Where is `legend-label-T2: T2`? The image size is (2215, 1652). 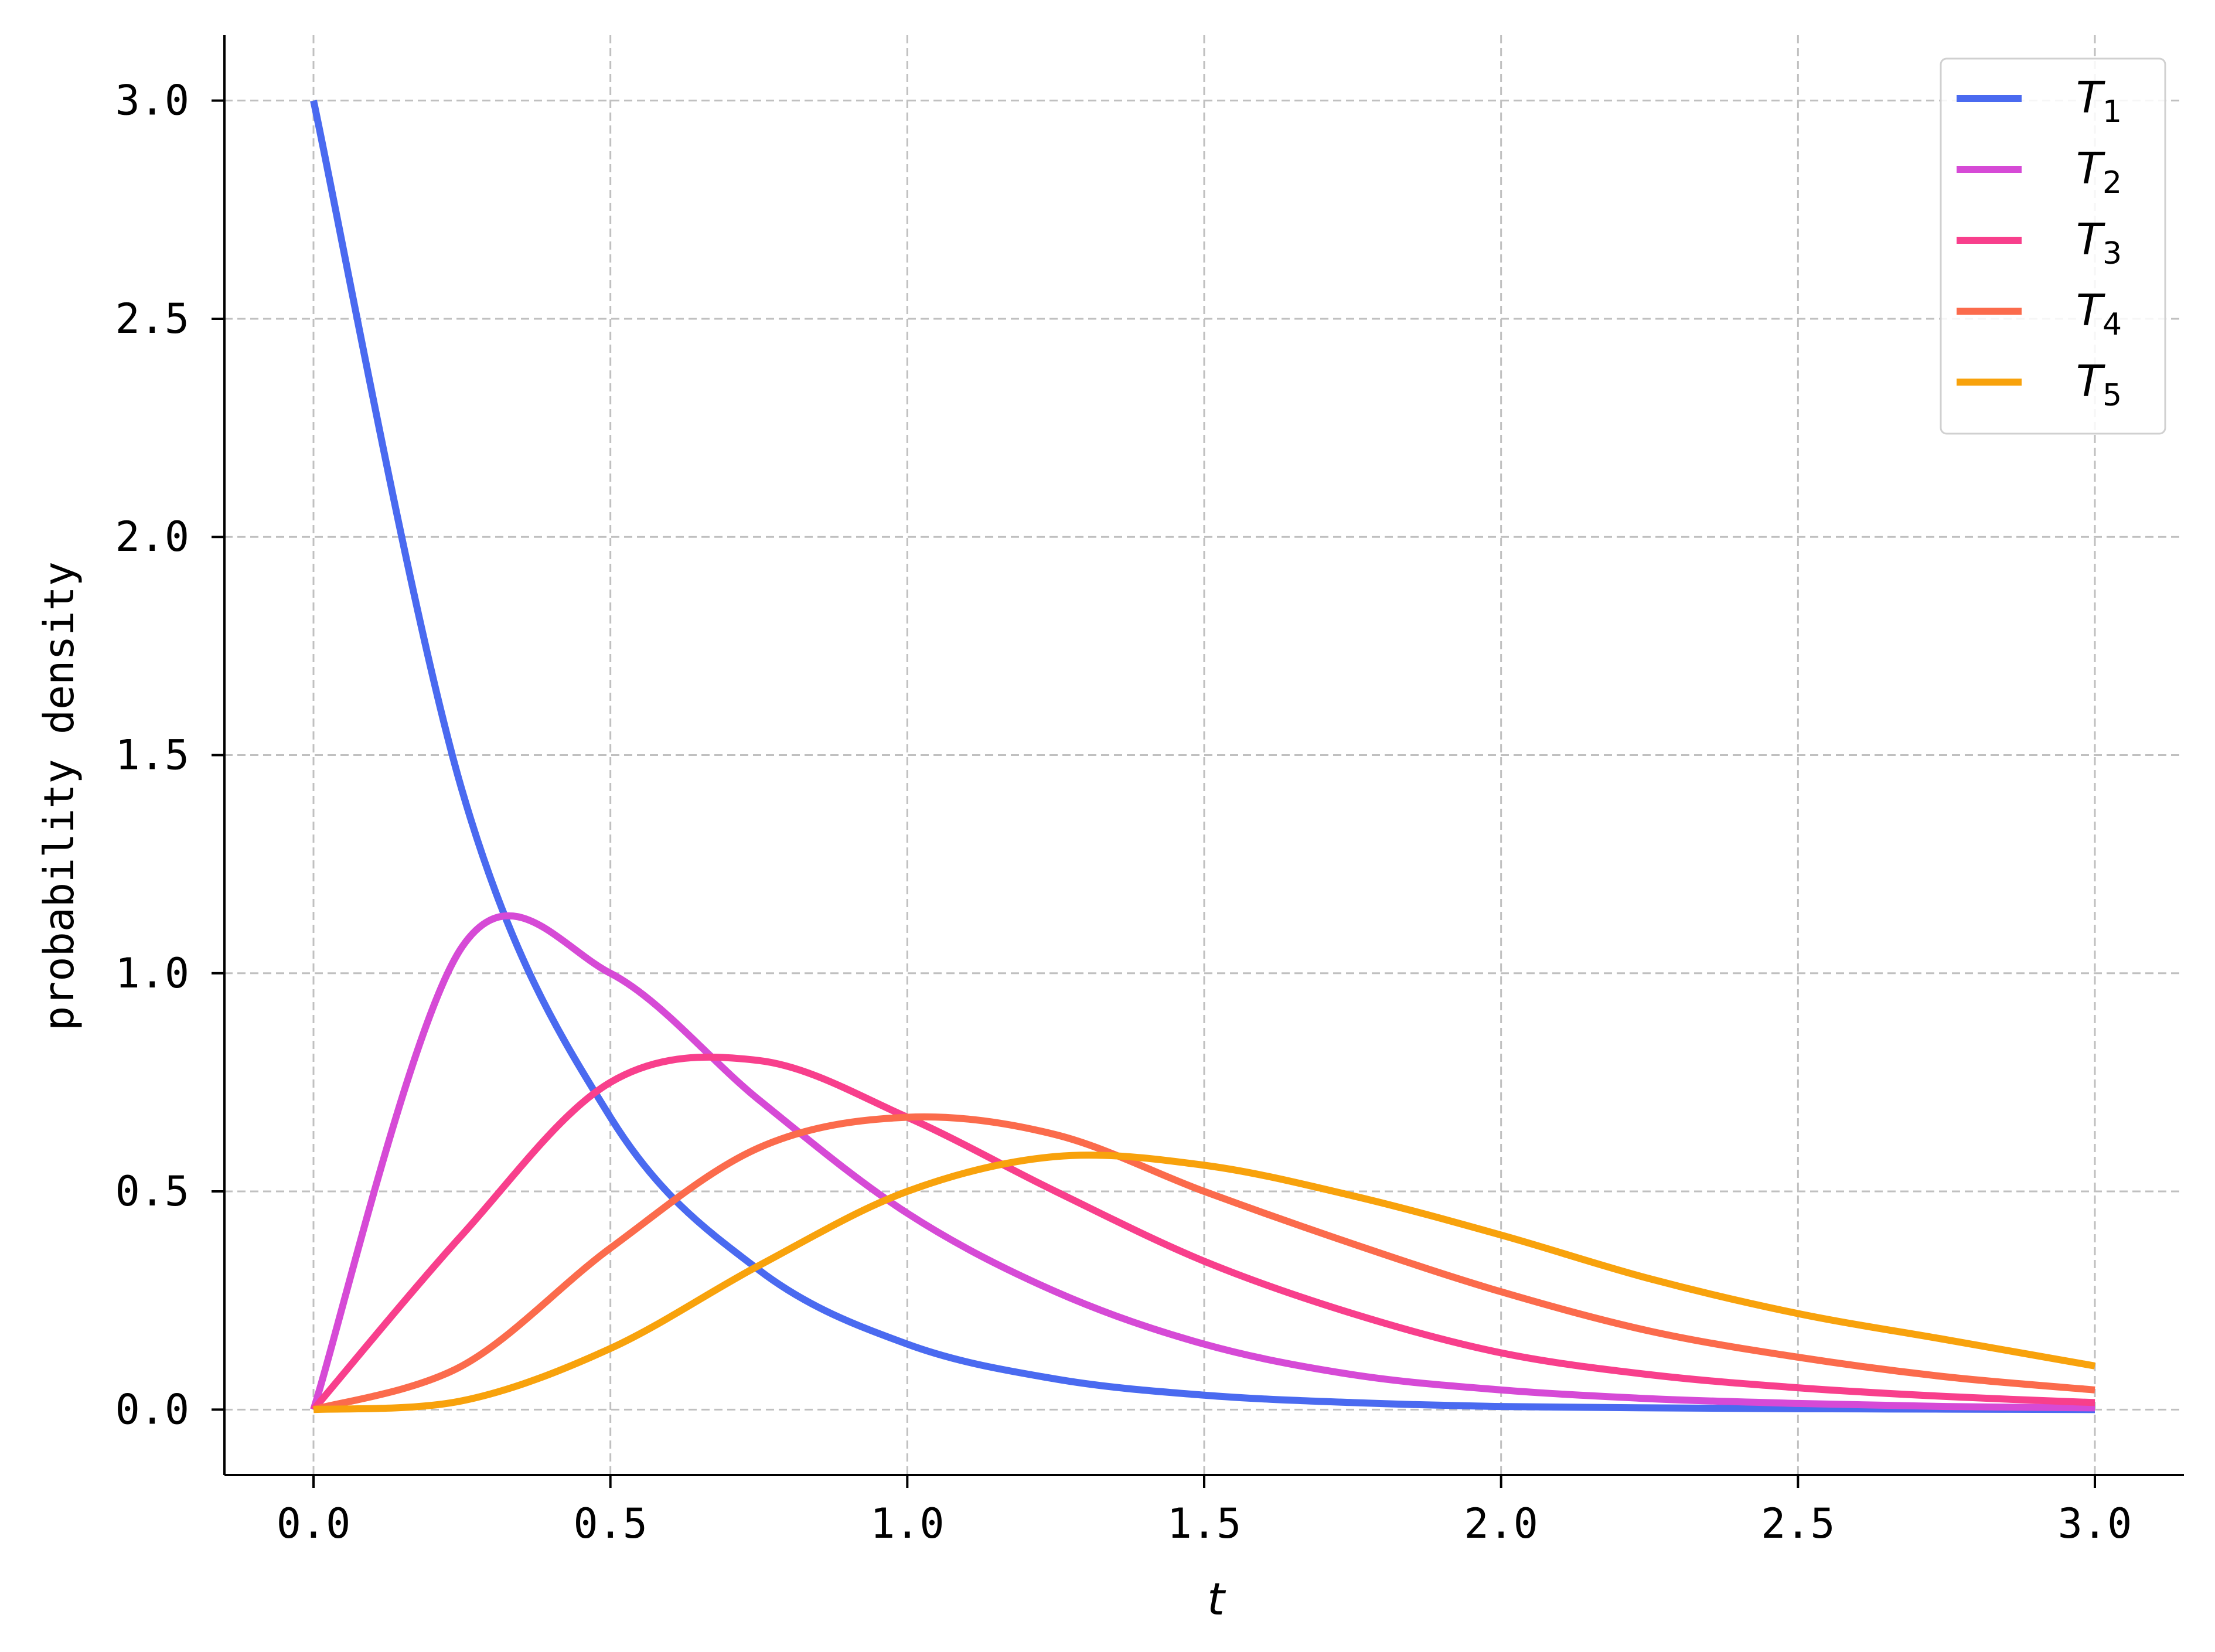
legend-label-T2: T2 is located at coordinates (2099, 172).